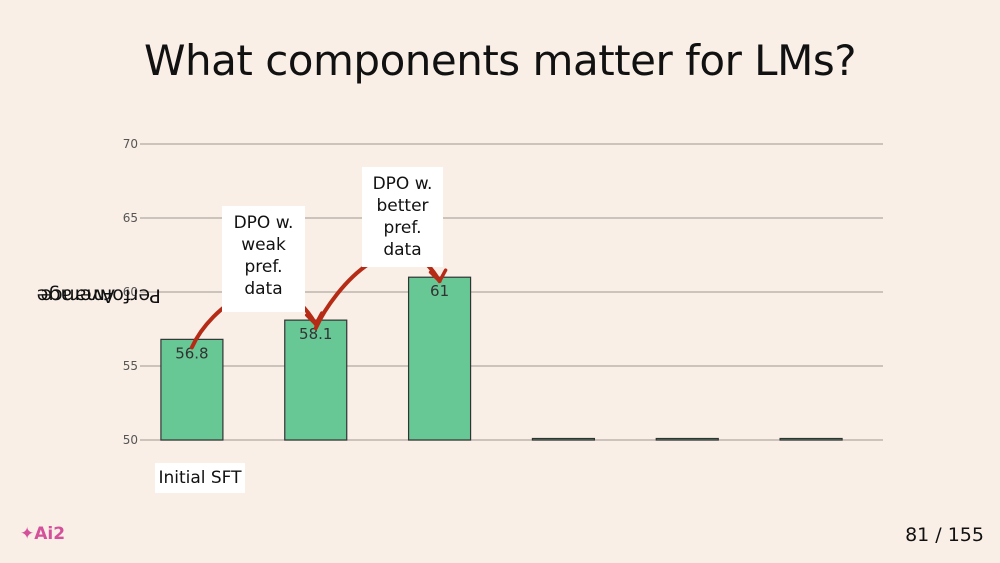 The height and width of the screenshot is (563, 1000). Describe the element at coordinates (944, 535) in the screenshot. I see `page-number: 81 / 155` at that location.